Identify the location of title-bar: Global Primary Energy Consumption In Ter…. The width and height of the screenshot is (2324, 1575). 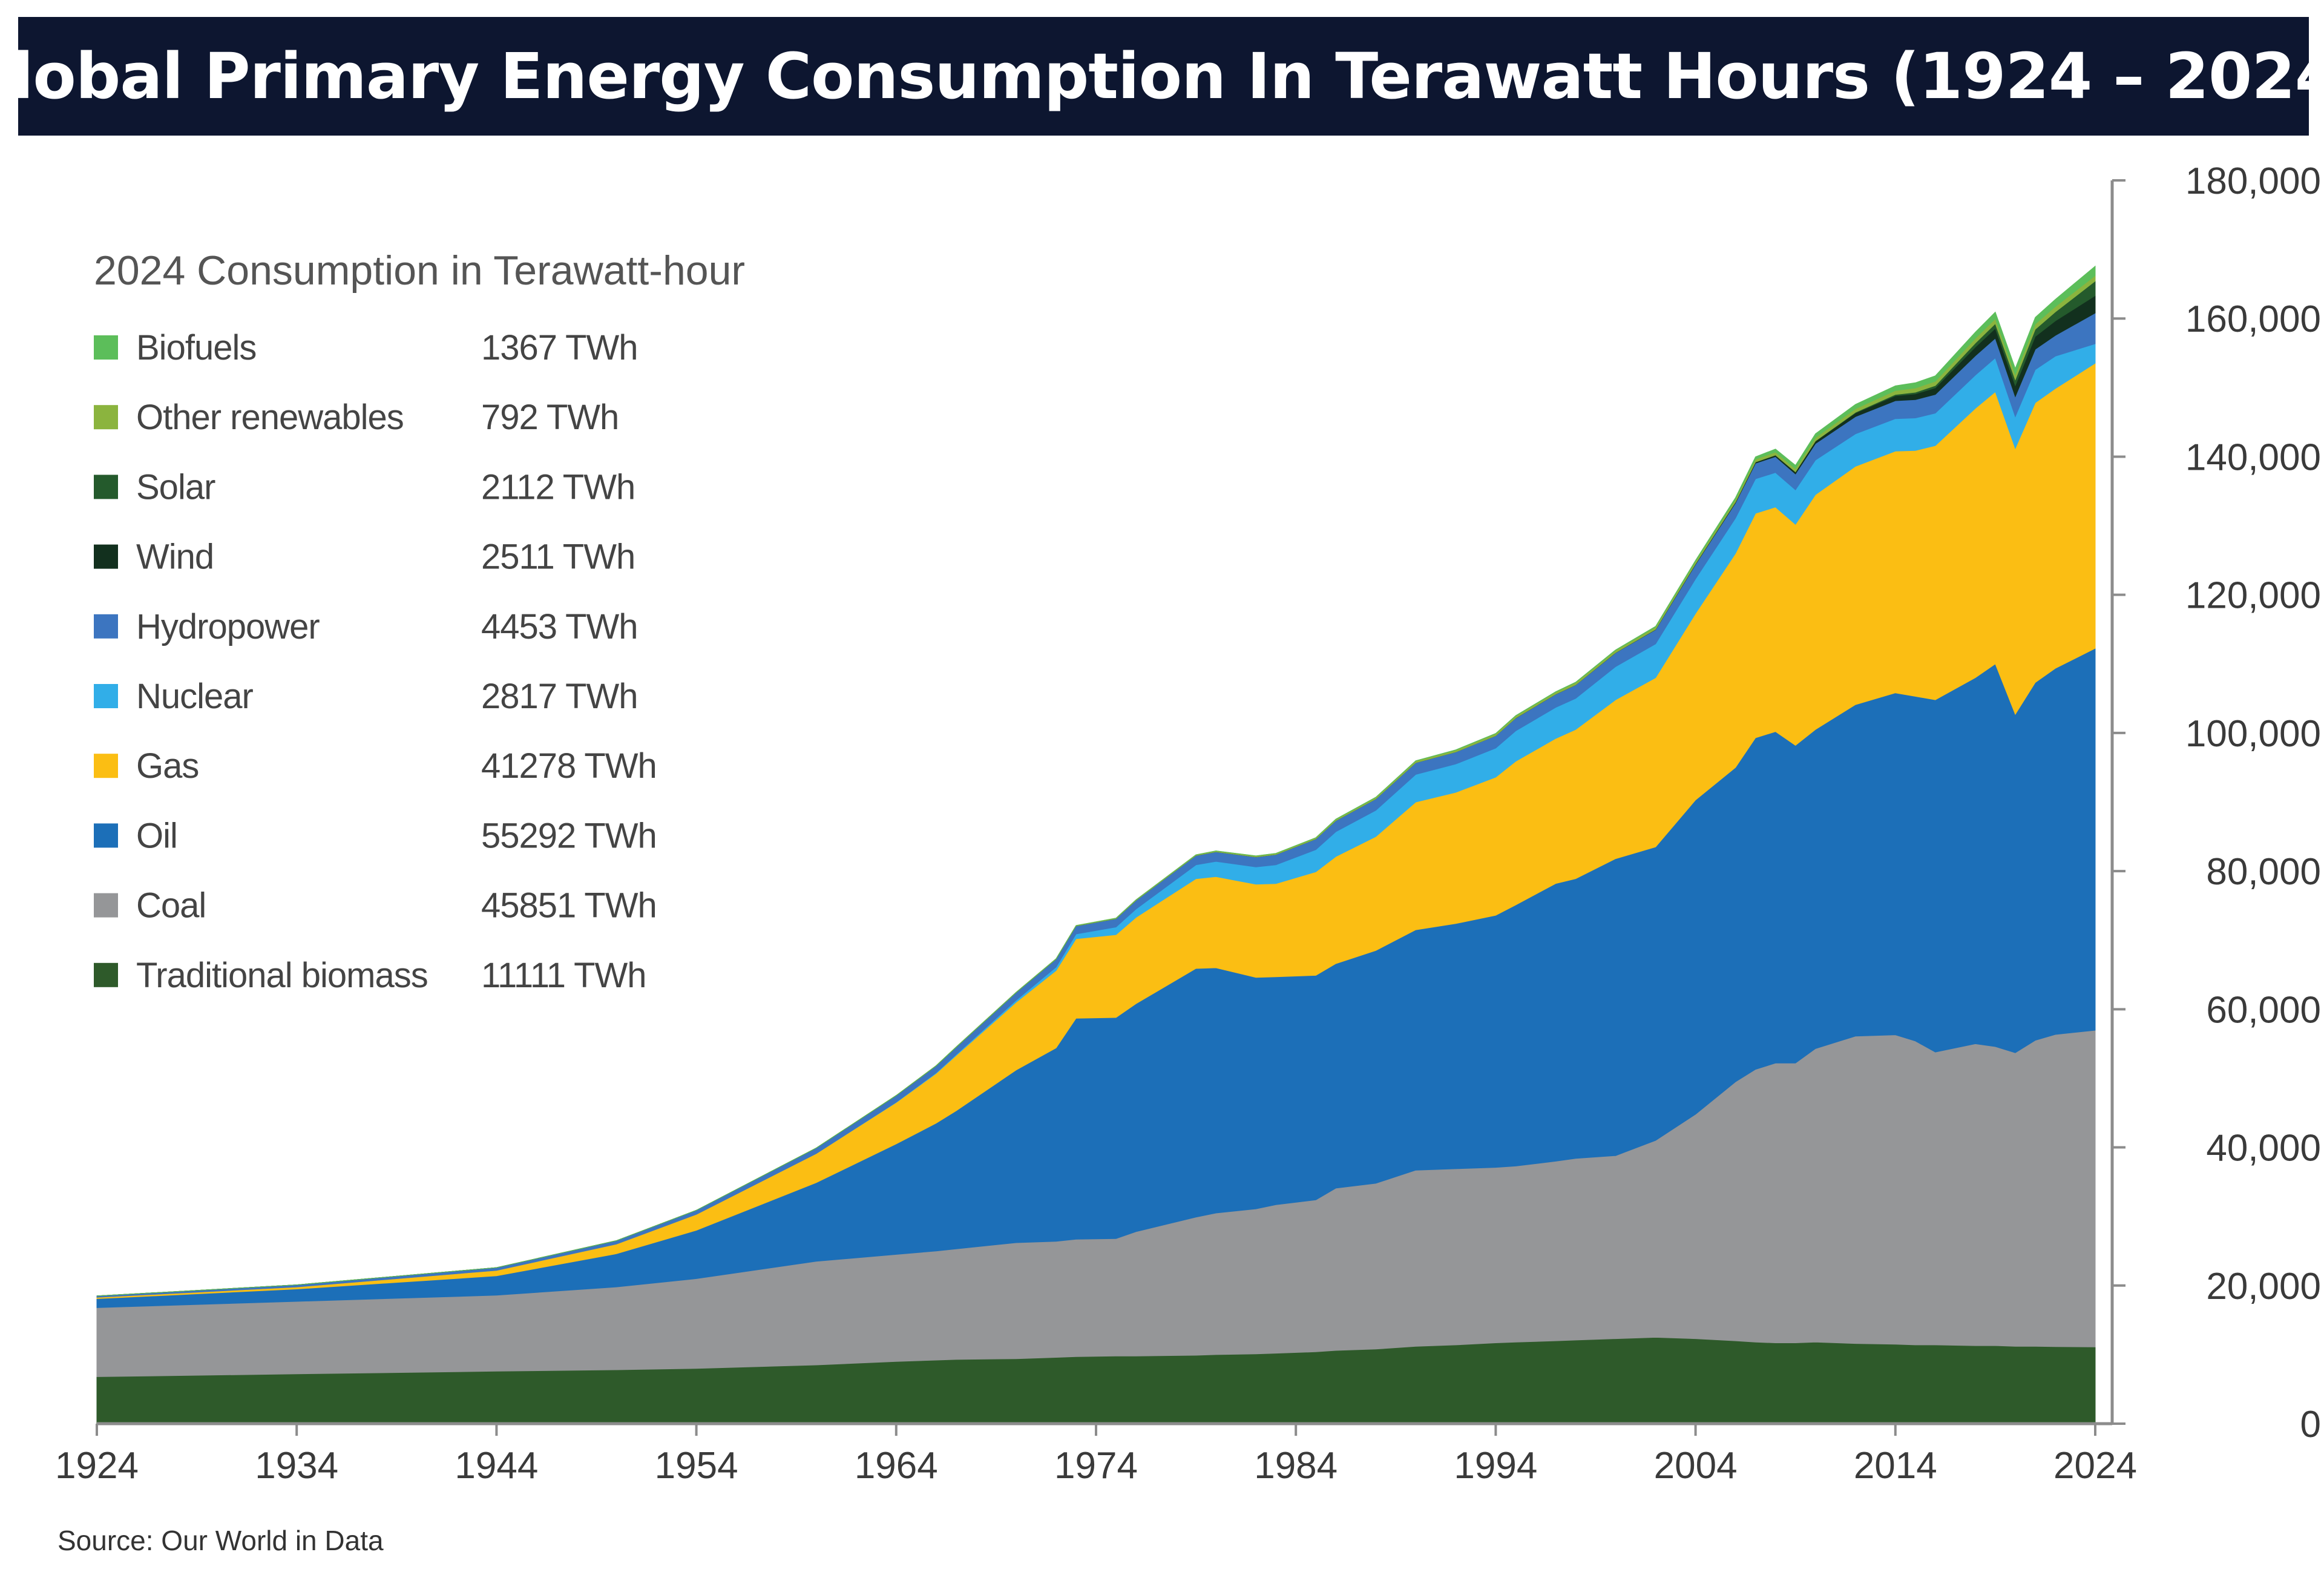
(1162, 76).